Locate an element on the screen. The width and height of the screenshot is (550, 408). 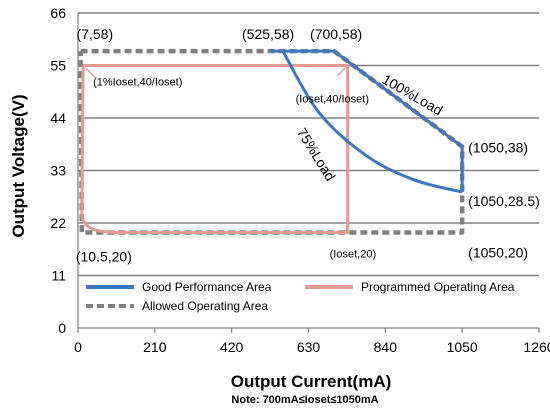
x-axis-title: Output Current(mA) is located at coordinates (311, 381).